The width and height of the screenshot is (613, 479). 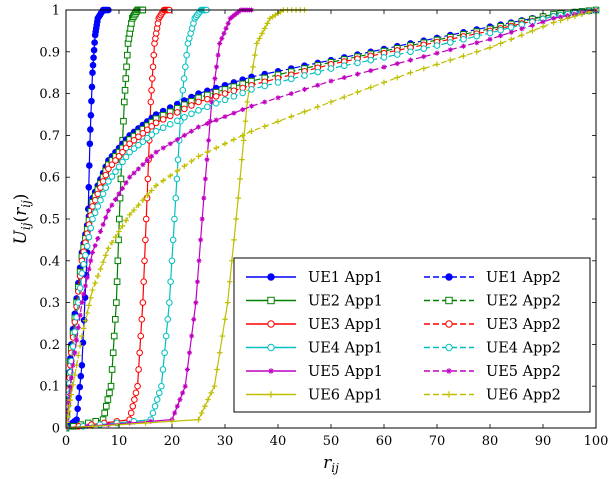 I want to click on legend-label: UE2 App1, so click(x=345, y=302).